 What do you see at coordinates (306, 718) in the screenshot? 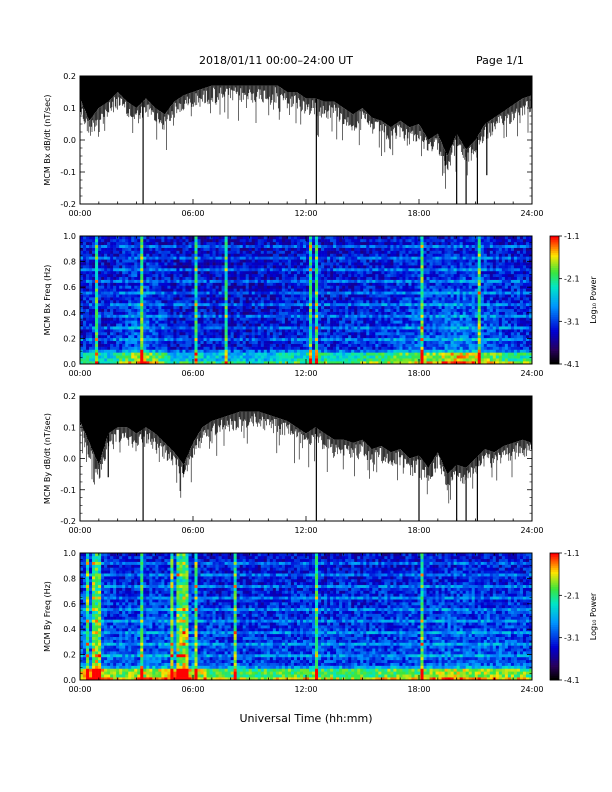
I see `x-axis-title: Universal Time (hh:mm)` at bounding box center [306, 718].